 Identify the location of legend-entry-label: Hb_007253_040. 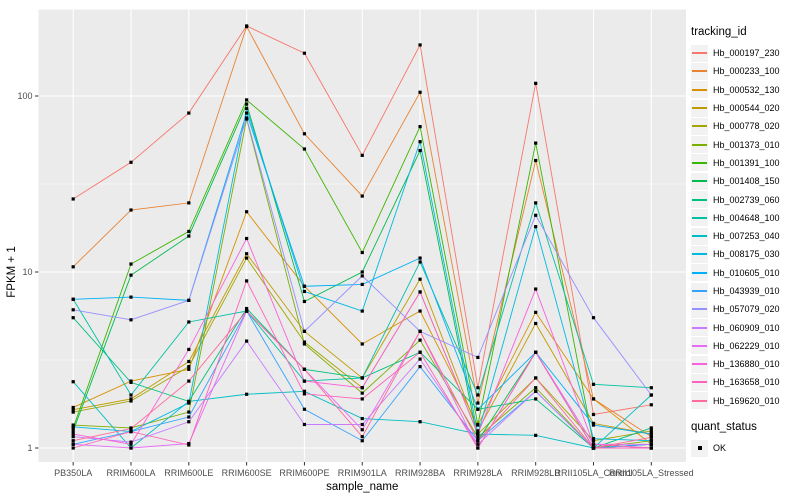
(746, 236).